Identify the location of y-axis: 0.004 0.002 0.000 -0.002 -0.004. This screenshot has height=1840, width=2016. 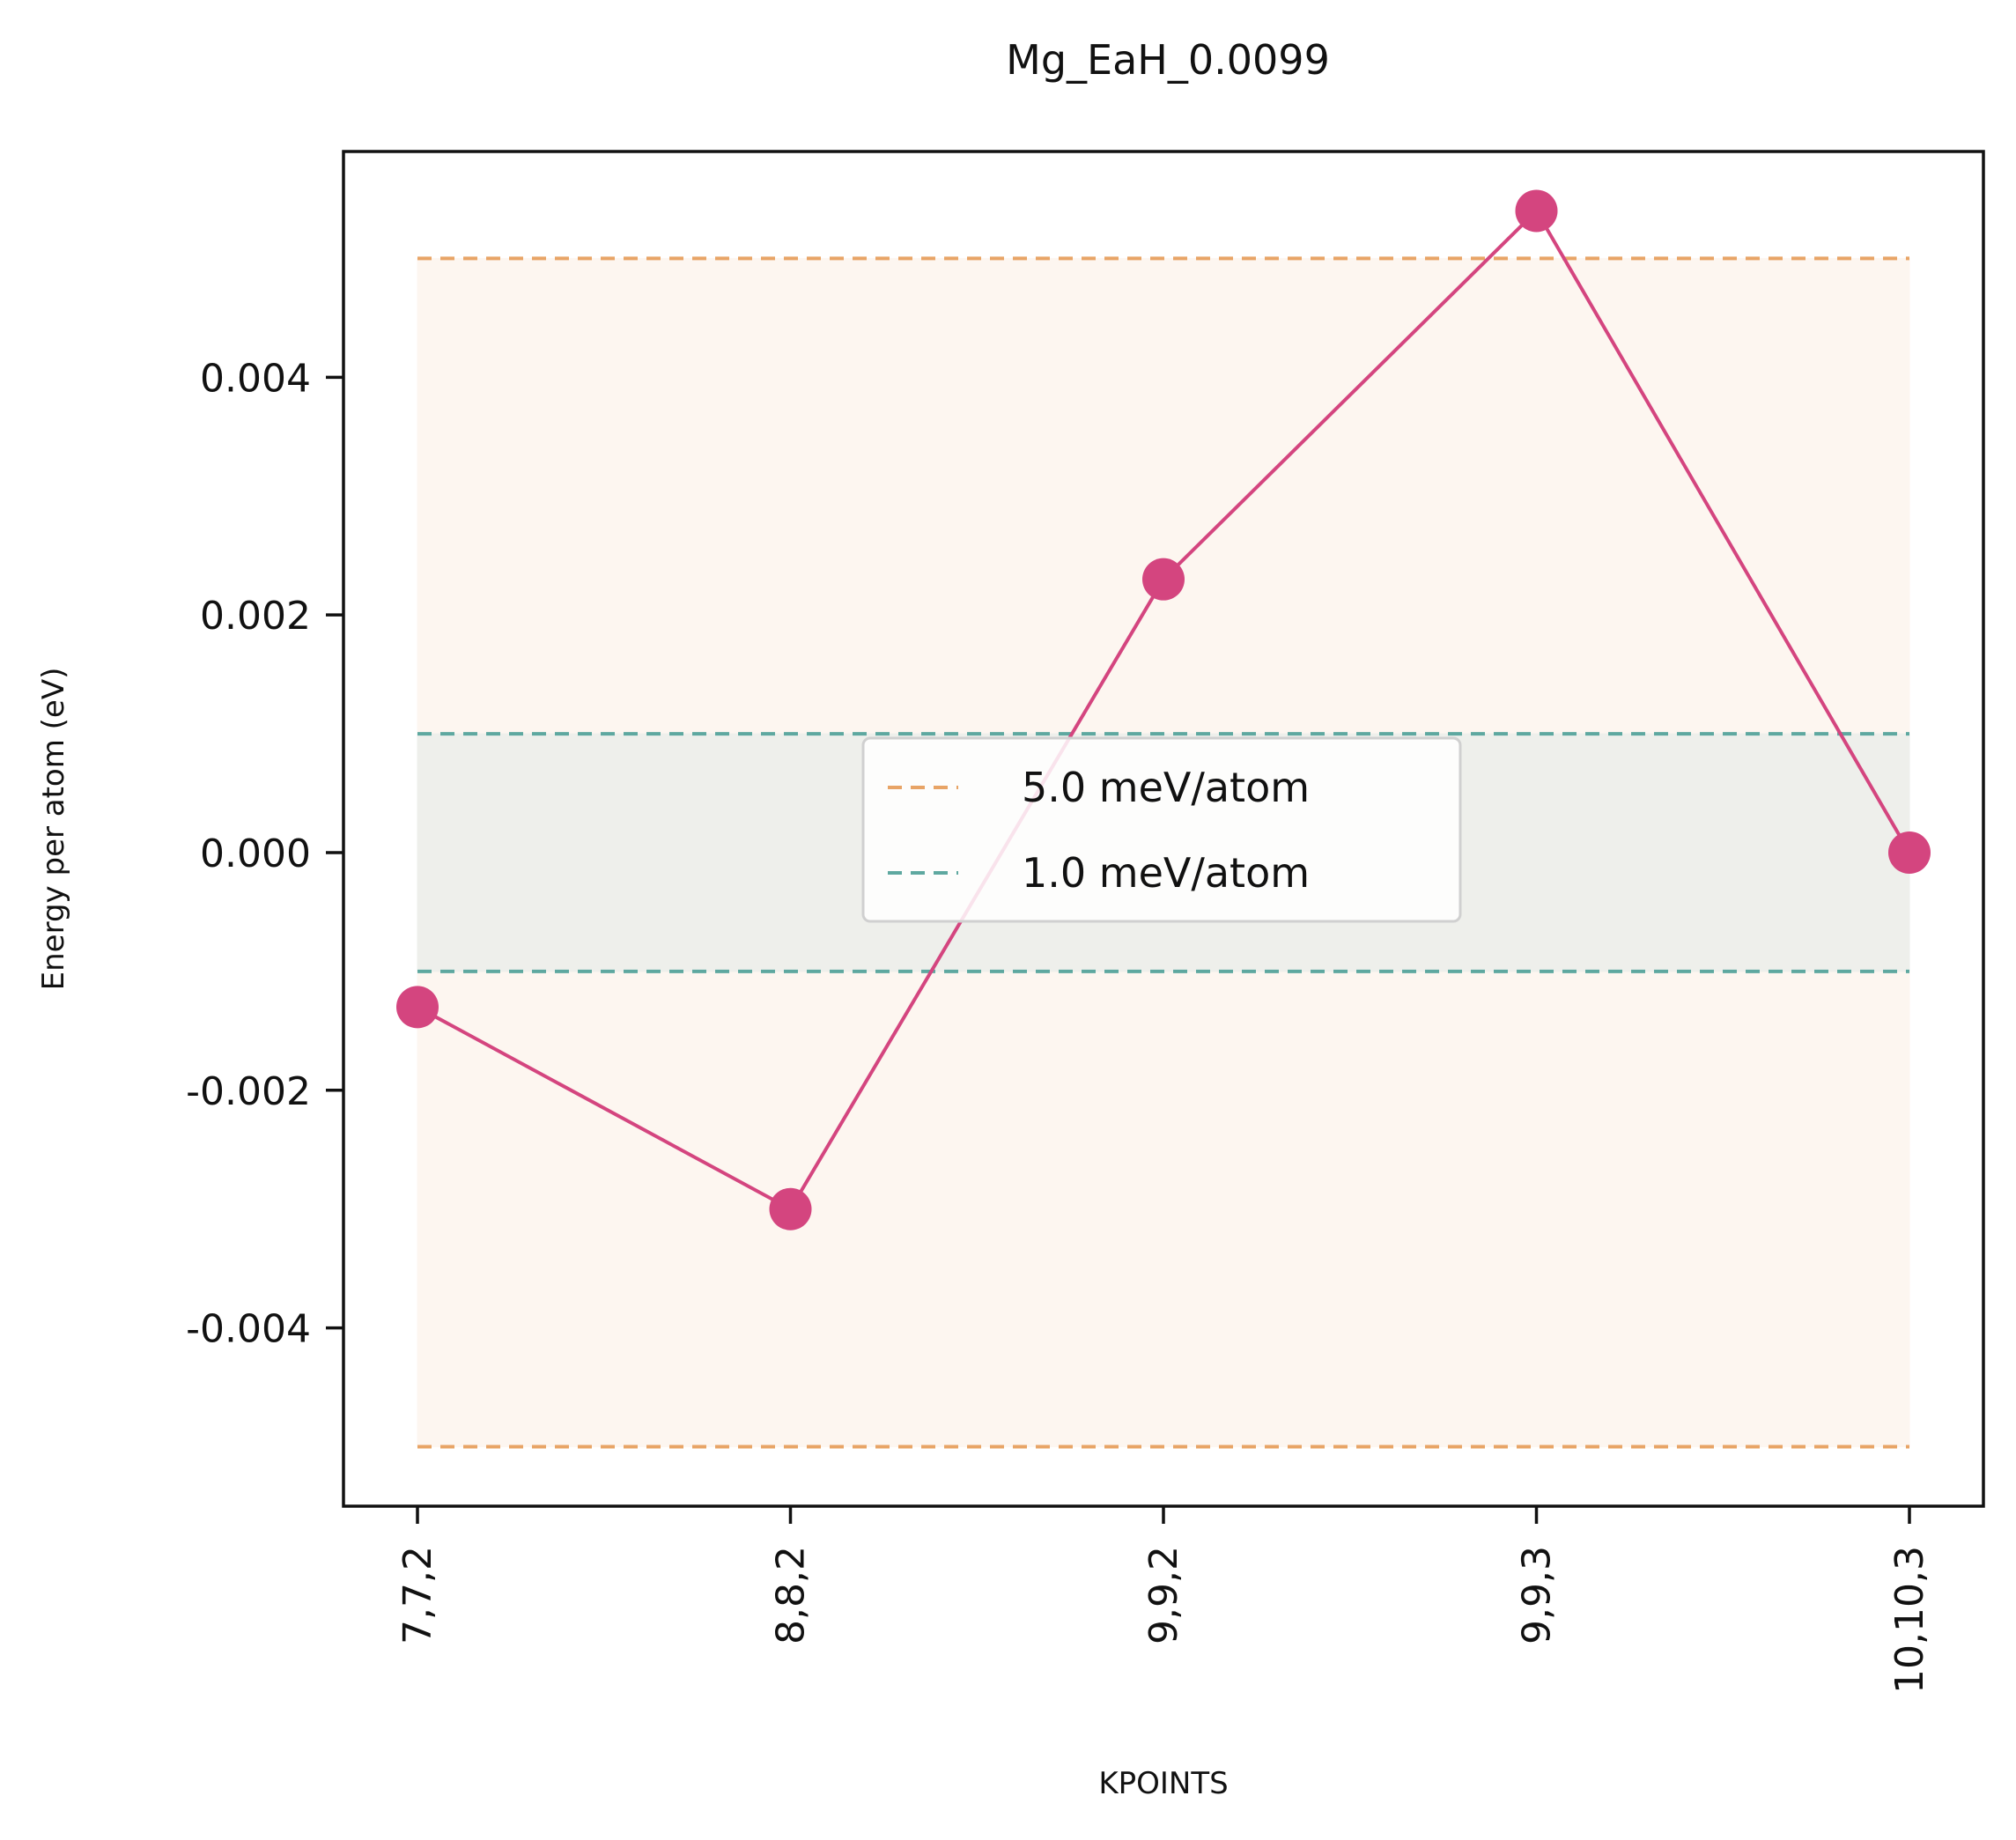
(265, 854).